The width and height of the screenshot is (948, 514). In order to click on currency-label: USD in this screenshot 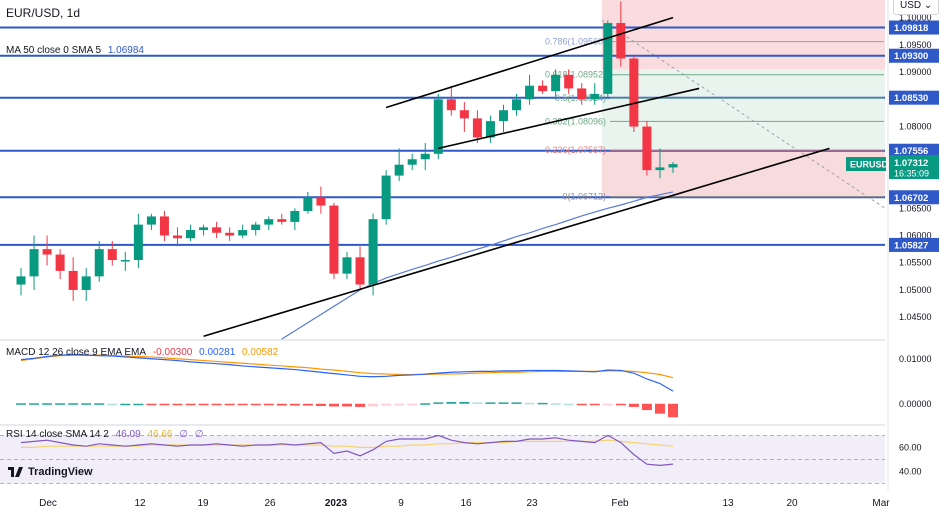, I will do `click(911, 5)`.